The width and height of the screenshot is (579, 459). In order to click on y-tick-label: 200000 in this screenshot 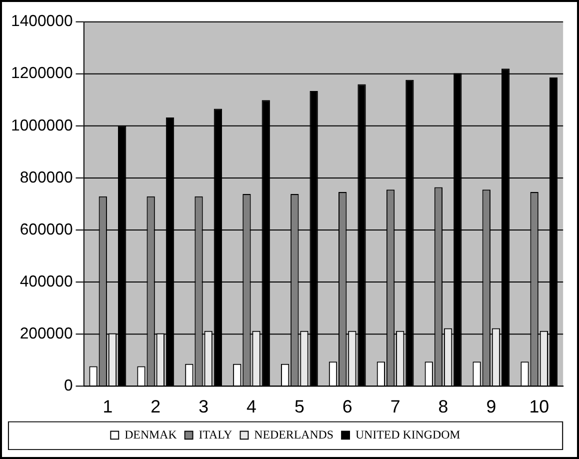, I will do `click(46, 333)`.